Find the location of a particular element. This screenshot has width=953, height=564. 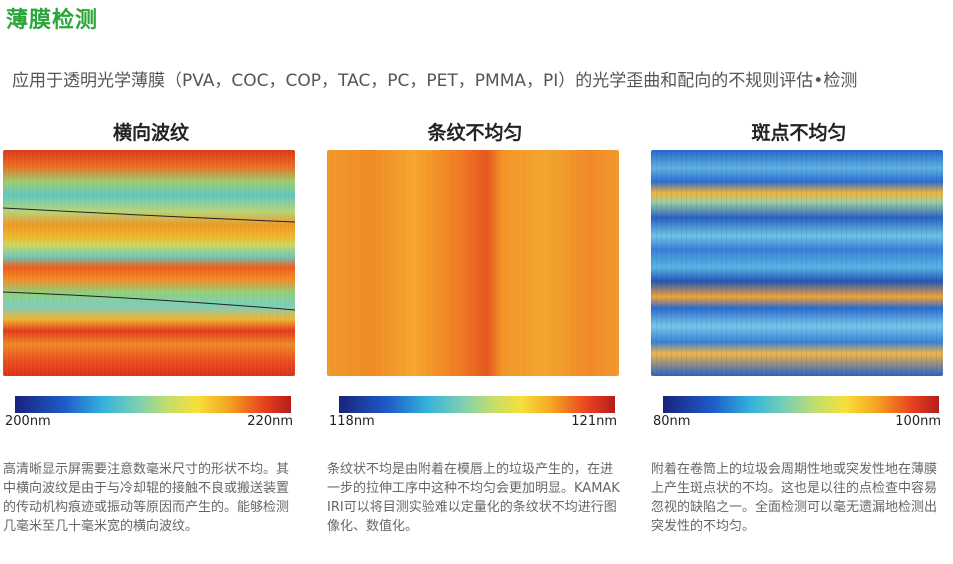

panel-heading: 斑点不均匀 is located at coordinates (799, 133).